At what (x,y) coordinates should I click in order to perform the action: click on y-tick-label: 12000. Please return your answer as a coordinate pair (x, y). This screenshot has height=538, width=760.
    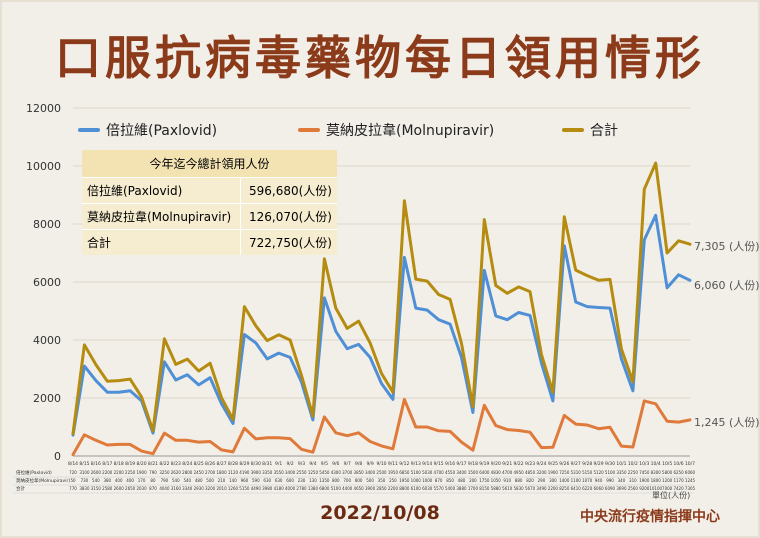
    Looking at the image, I should click on (43, 108).